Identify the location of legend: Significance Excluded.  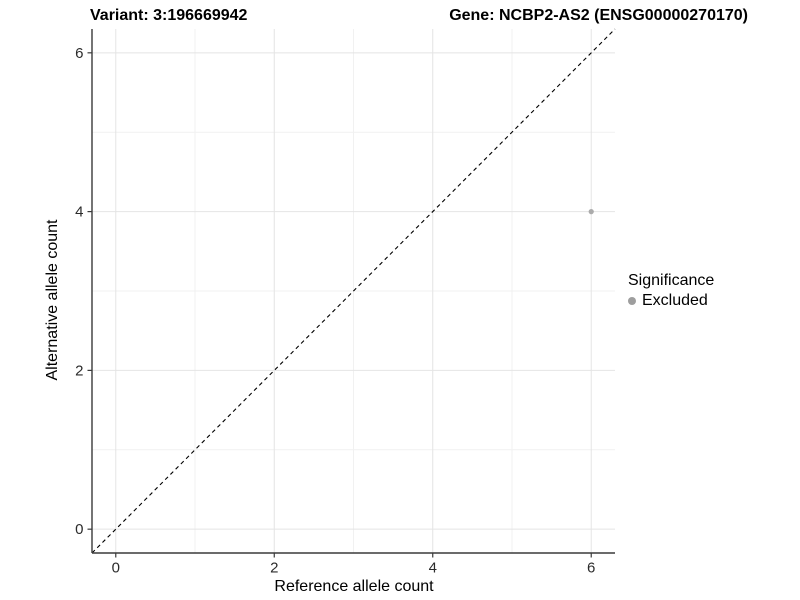
(671, 291).